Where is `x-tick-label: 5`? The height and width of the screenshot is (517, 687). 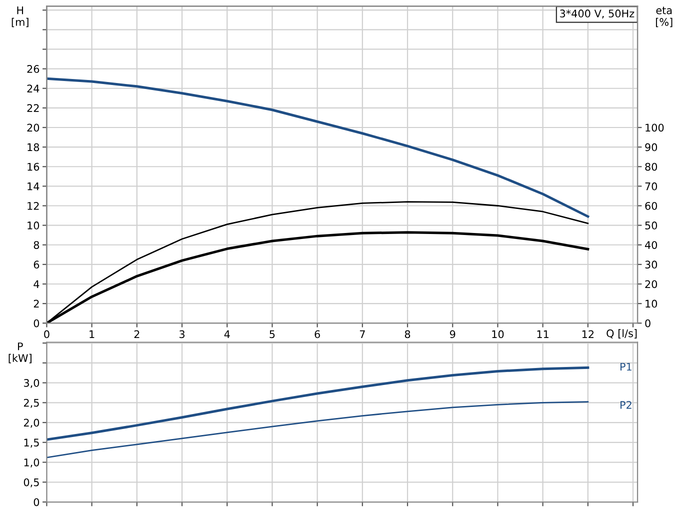 x-tick-label: 5 is located at coordinates (272, 334).